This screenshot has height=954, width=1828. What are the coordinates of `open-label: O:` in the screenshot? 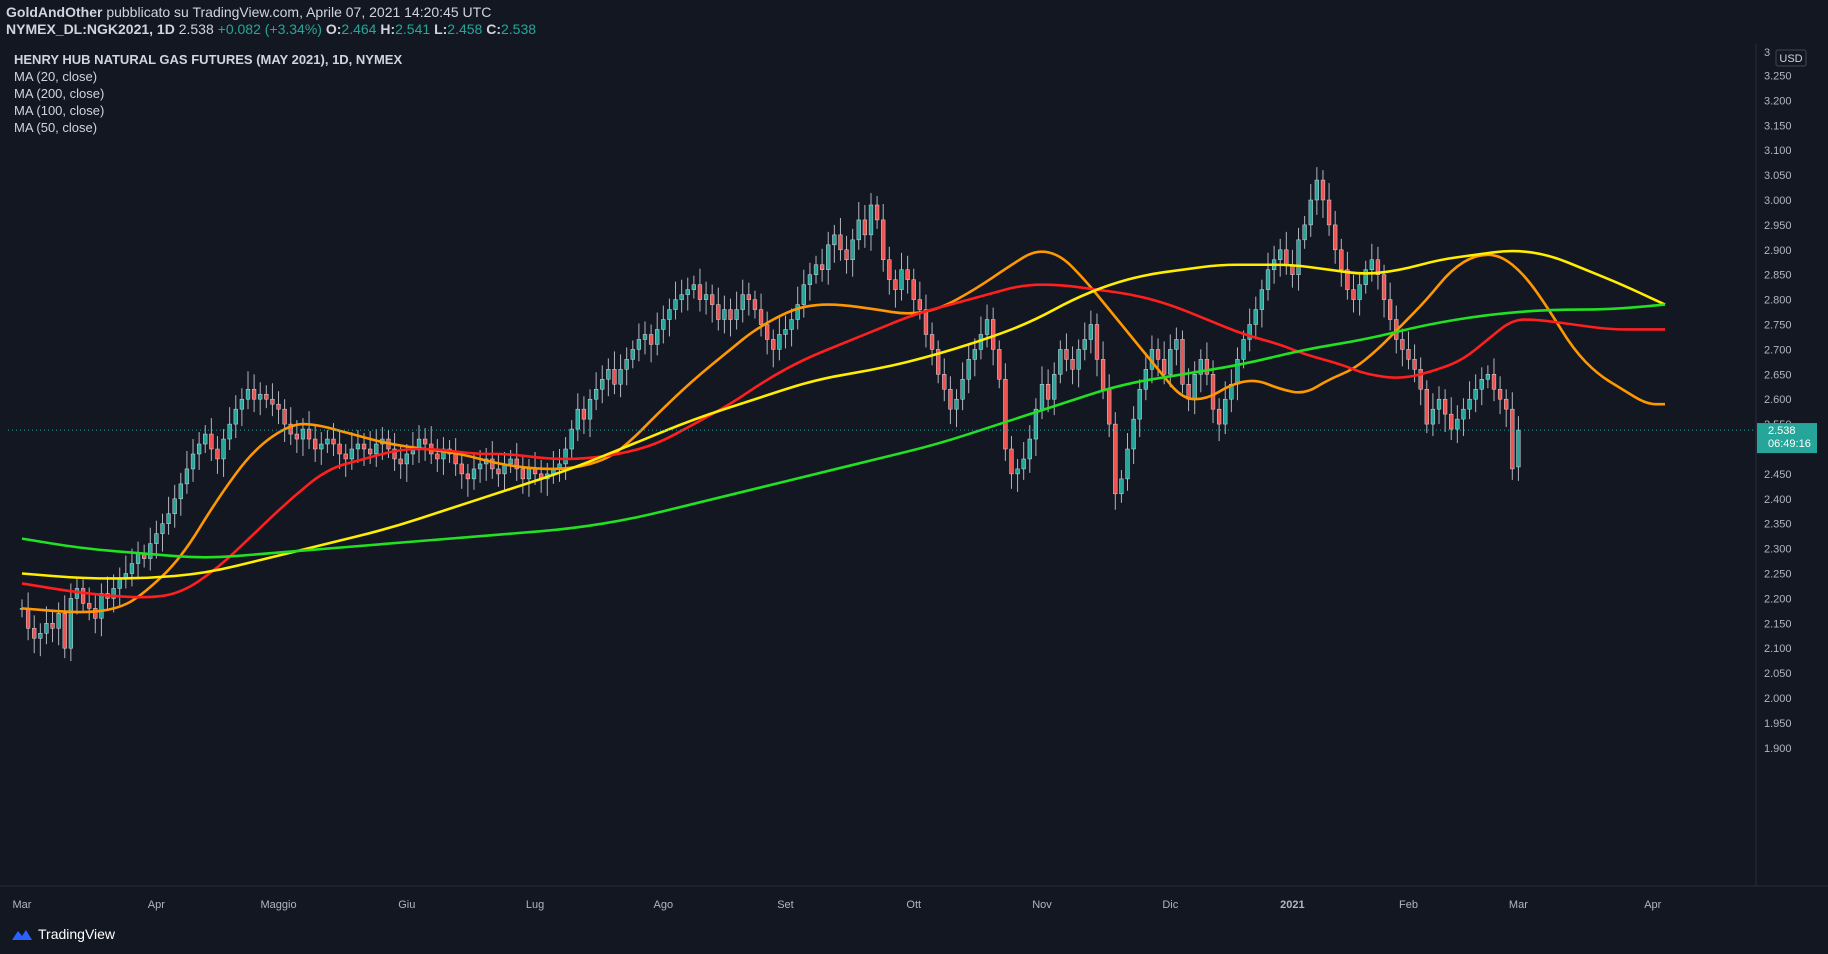 It's located at (333, 29).